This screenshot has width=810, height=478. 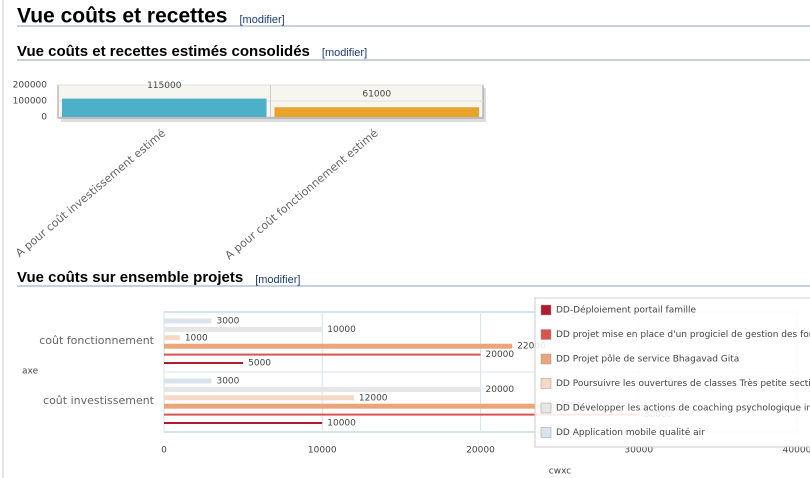 I want to click on y-tick-label: coût fonctionnement, so click(x=96, y=340).